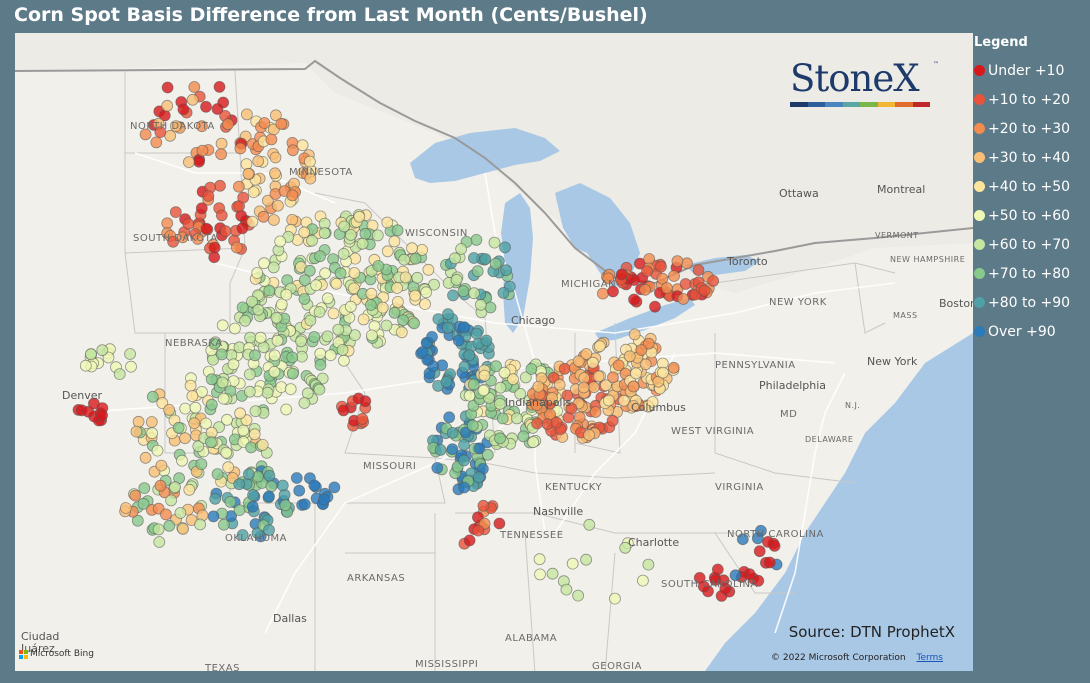 The height and width of the screenshot is (683, 1090). What do you see at coordinates (929, 658) in the screenshot?
I see `terms-link: Terms` at bounding box center [929, 658].